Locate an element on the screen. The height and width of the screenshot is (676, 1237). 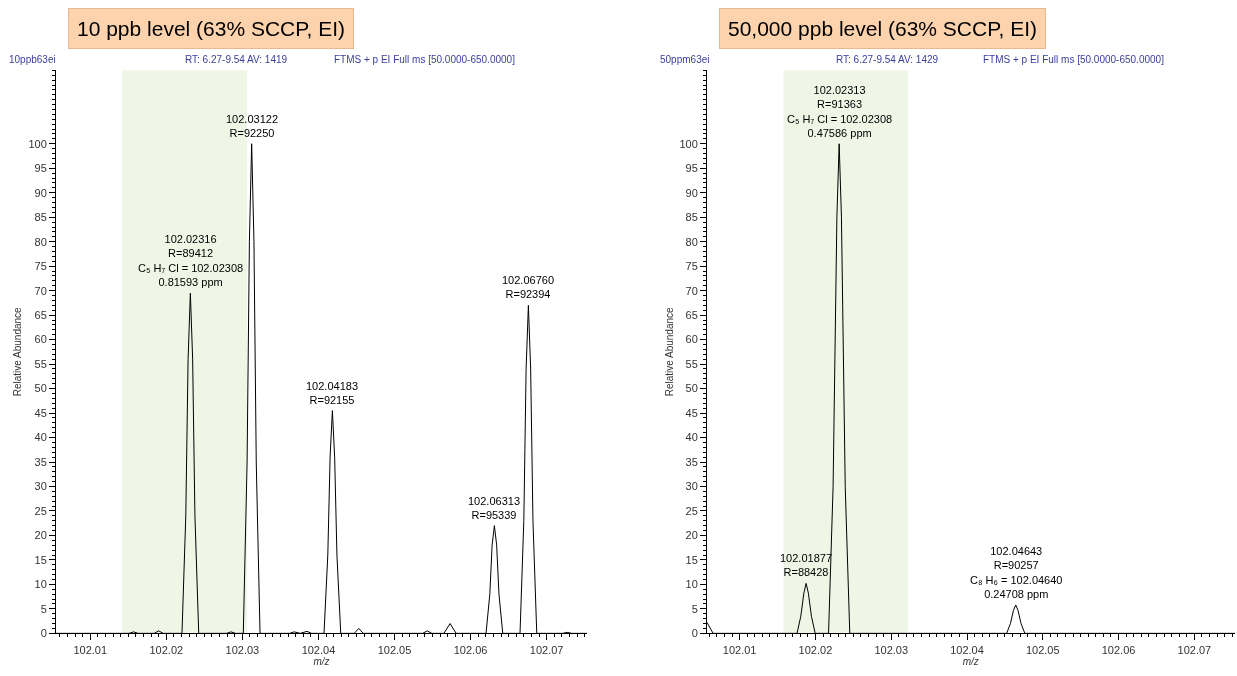
annotation: 102.03122 R=92250 is located at coordinates (252, 126).